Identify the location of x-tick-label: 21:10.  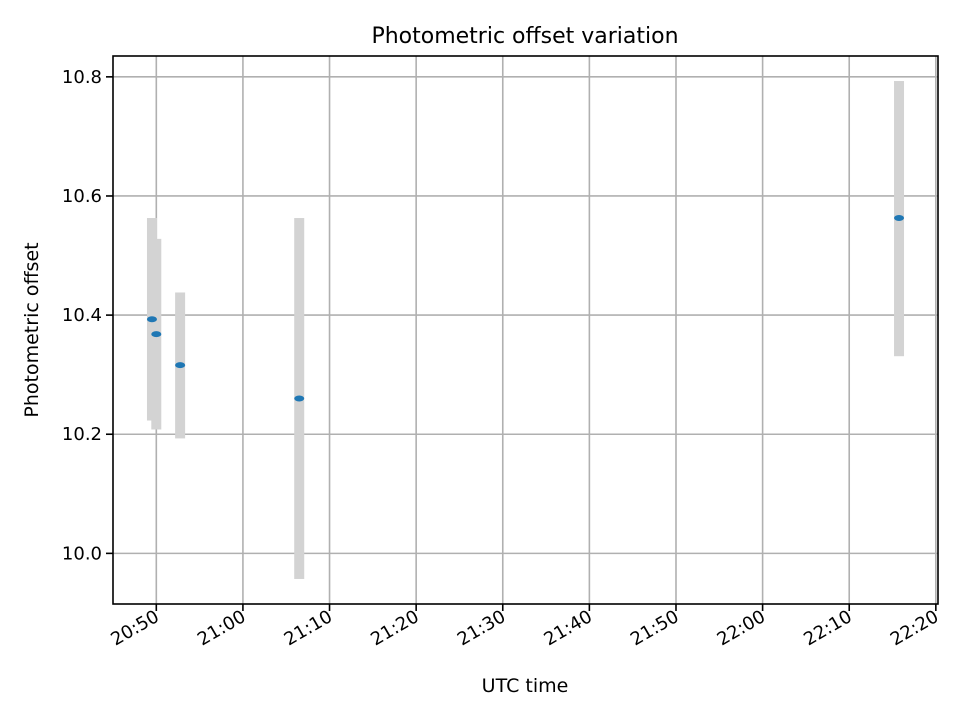
(308, 628).